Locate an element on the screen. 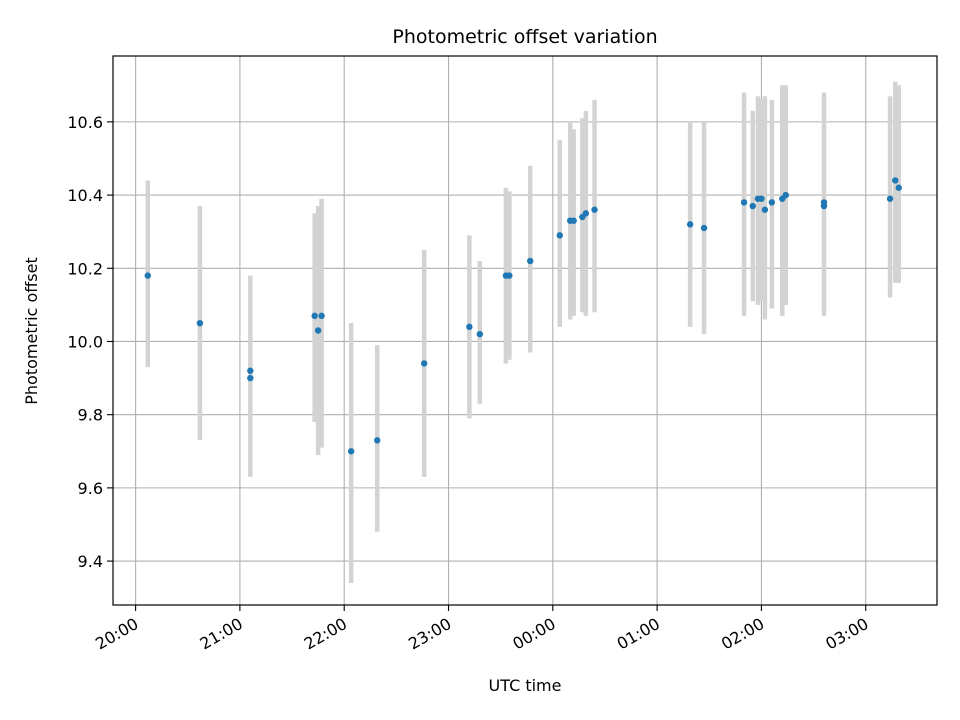  y-tick-label: 9.4 is located at coordinates (90, 561).